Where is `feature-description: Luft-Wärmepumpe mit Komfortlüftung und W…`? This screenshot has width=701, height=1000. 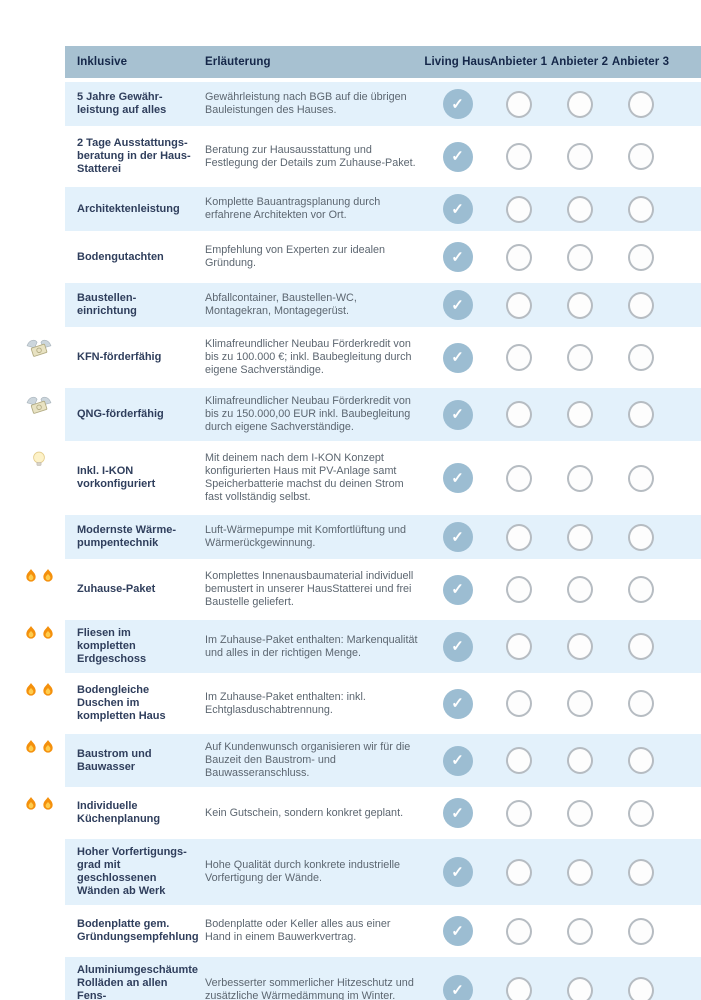 feature-description: Luft-Wärmepumpe mit Komfortlüftung und W… is located at coordinates (306, 536).